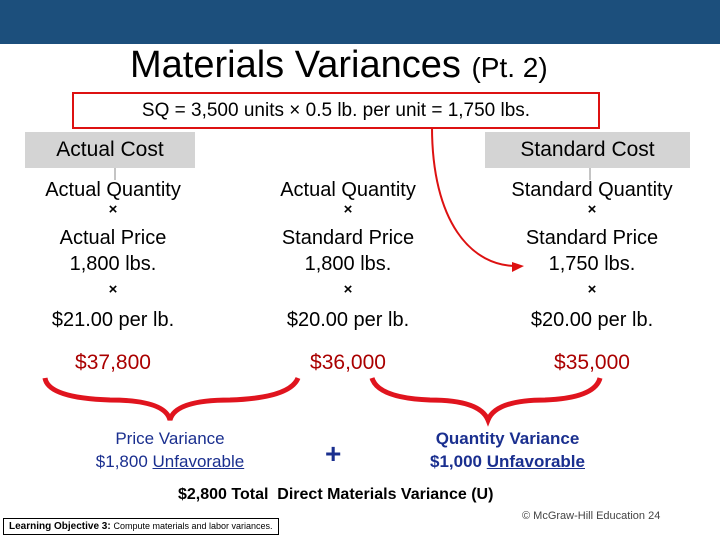  Describe the element at coordinates (507, 450) in the screenshot. I see `quantity-variance: Quantity Variance $1,000 Unfavorable` at that location.